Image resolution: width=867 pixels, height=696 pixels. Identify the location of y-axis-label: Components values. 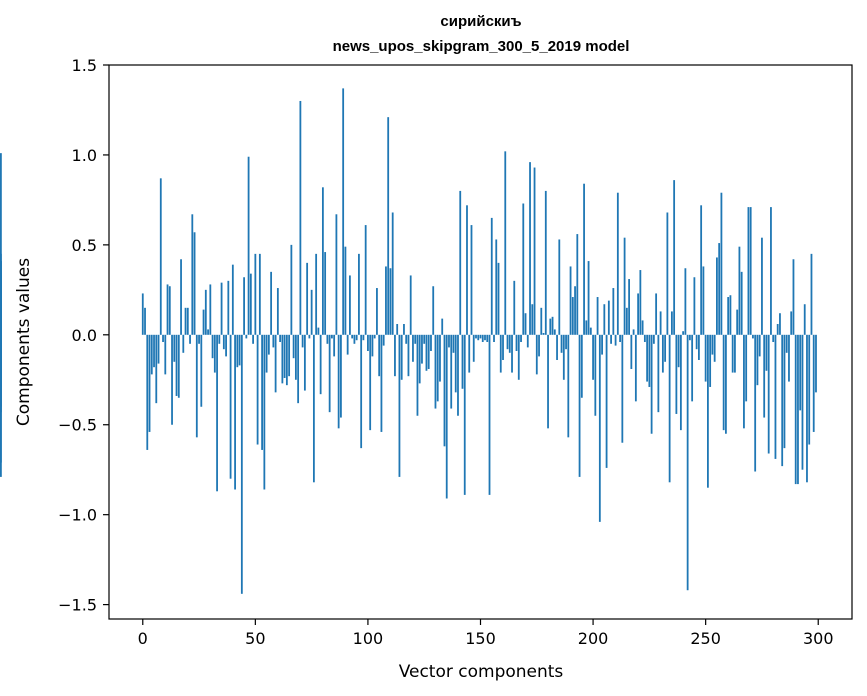
(24, 342).